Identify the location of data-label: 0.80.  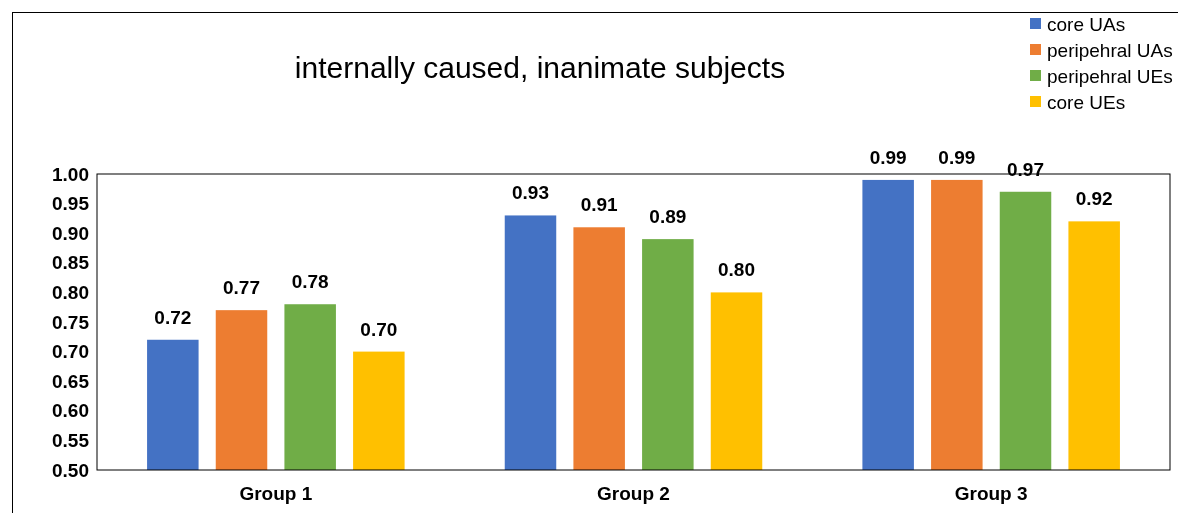
(736, 270).